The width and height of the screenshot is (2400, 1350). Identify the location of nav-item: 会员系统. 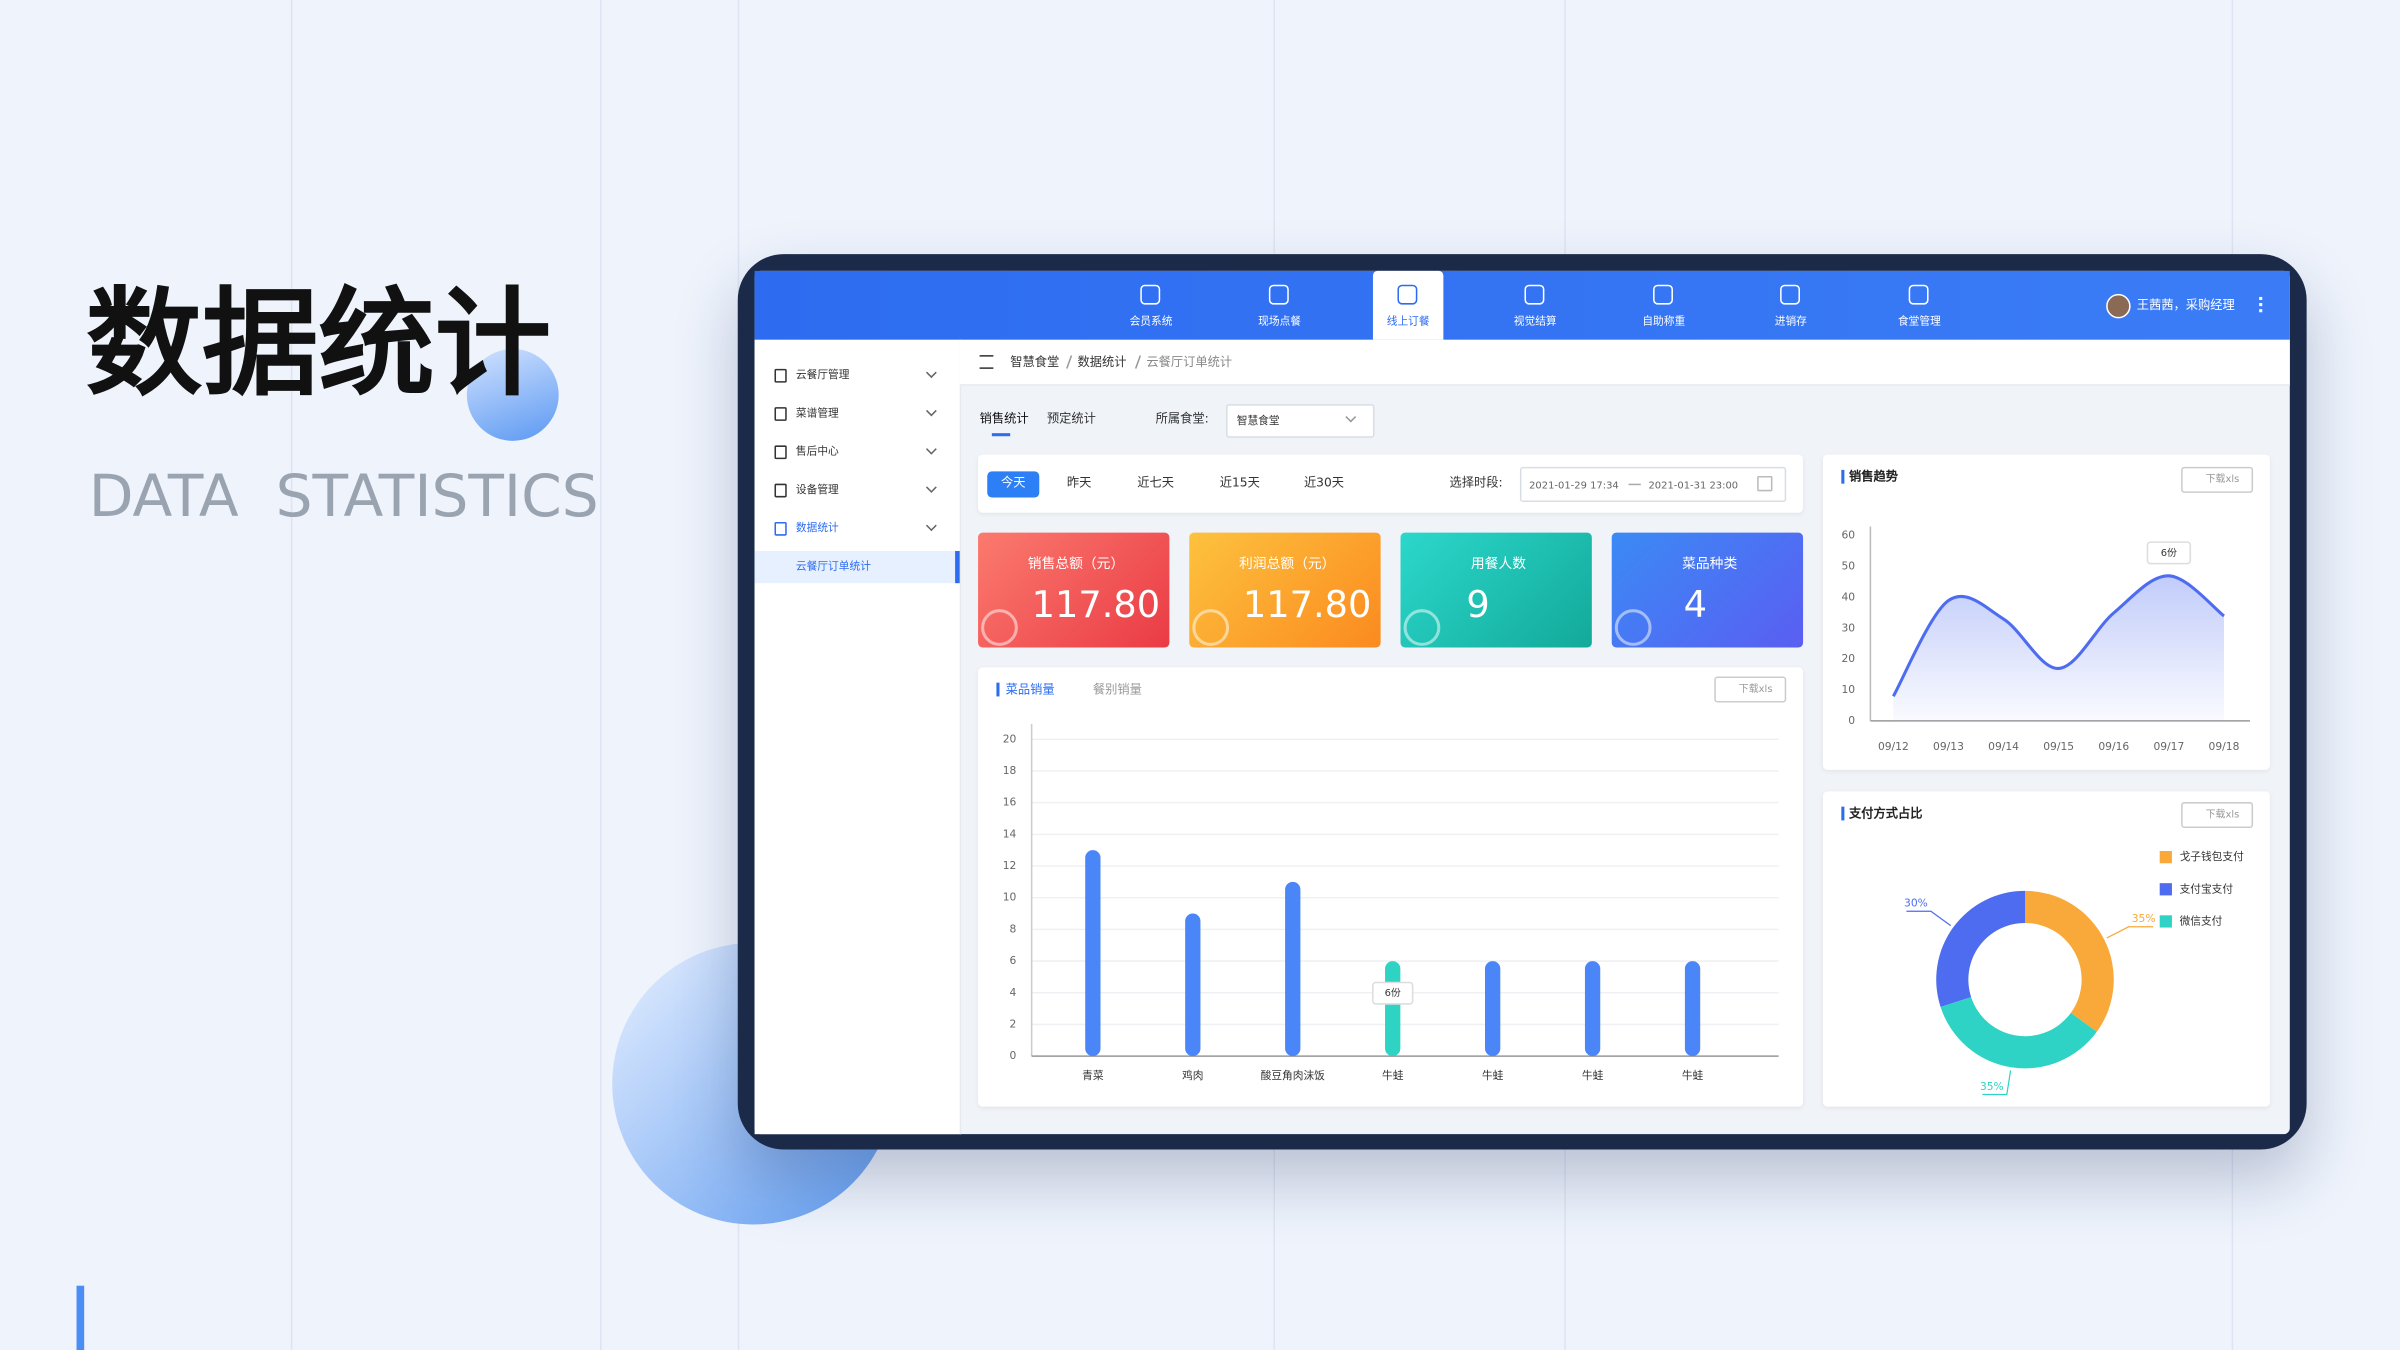
(1151, 321).